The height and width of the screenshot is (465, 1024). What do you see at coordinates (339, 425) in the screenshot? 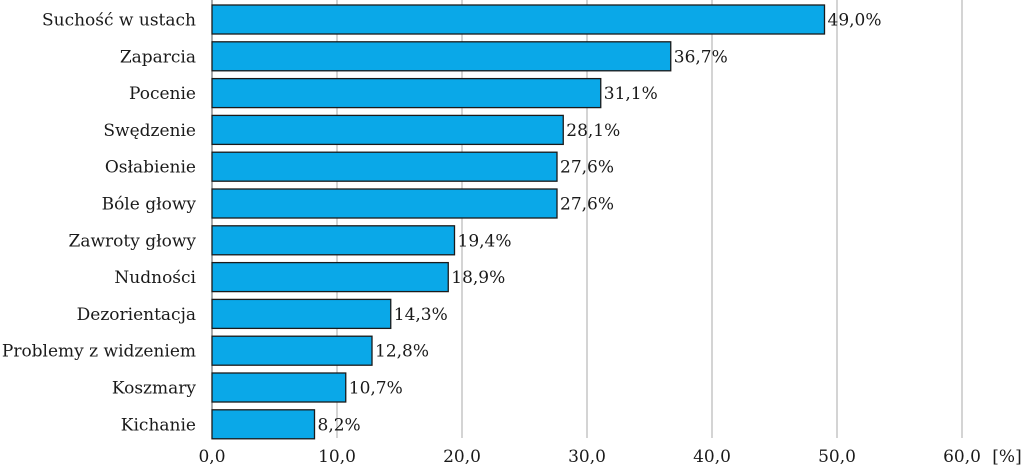
I see `data-label: 8,2%` at bounding box center [339, 425].